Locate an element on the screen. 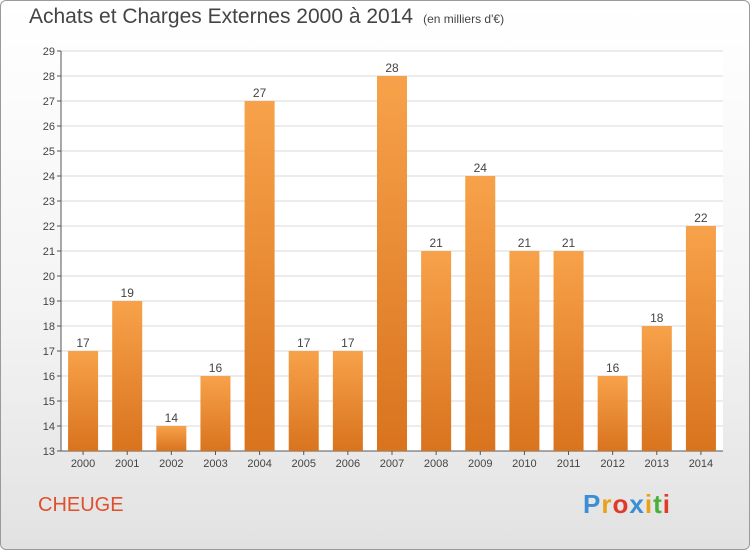 The image size is (750, 550). x-tick-label: 2013 is located at coordinates (657, 464).